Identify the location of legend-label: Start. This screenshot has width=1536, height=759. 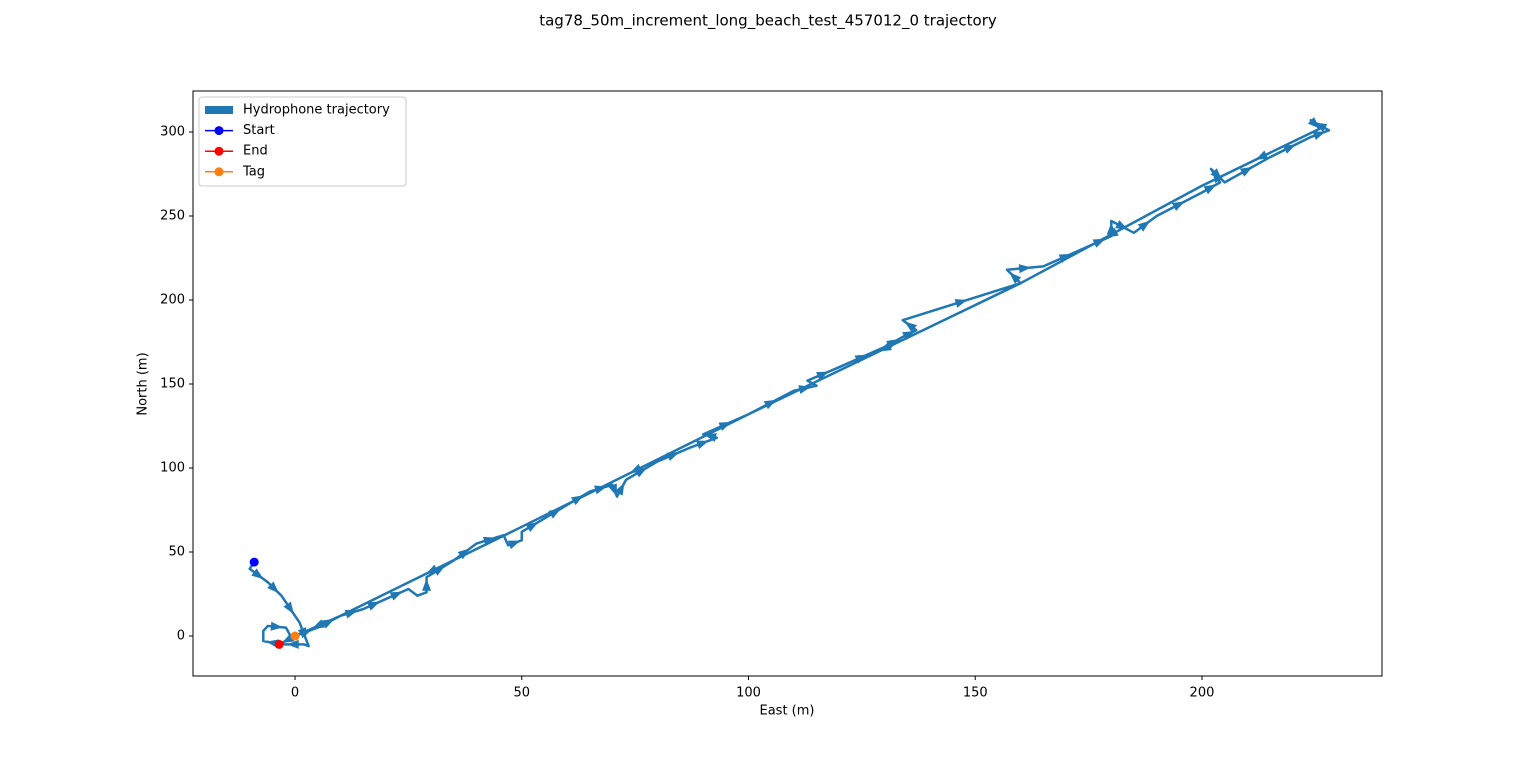
(259, 130).